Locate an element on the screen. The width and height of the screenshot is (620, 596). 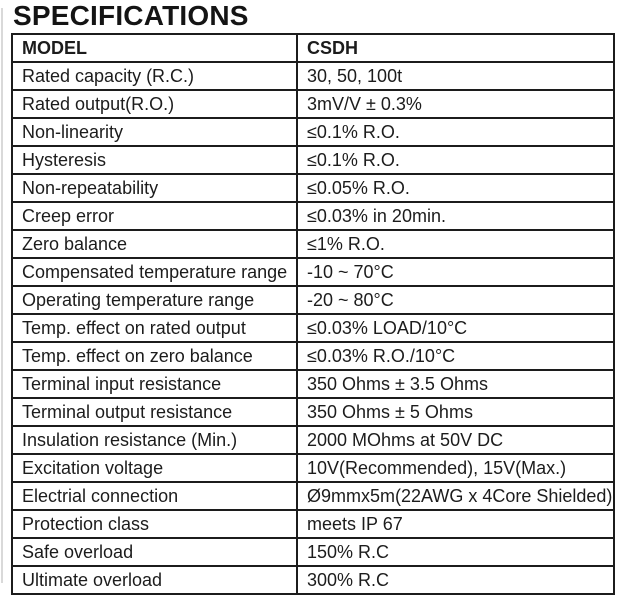
header-cell-csdh: CSDH is located at coordinates (455, 48).